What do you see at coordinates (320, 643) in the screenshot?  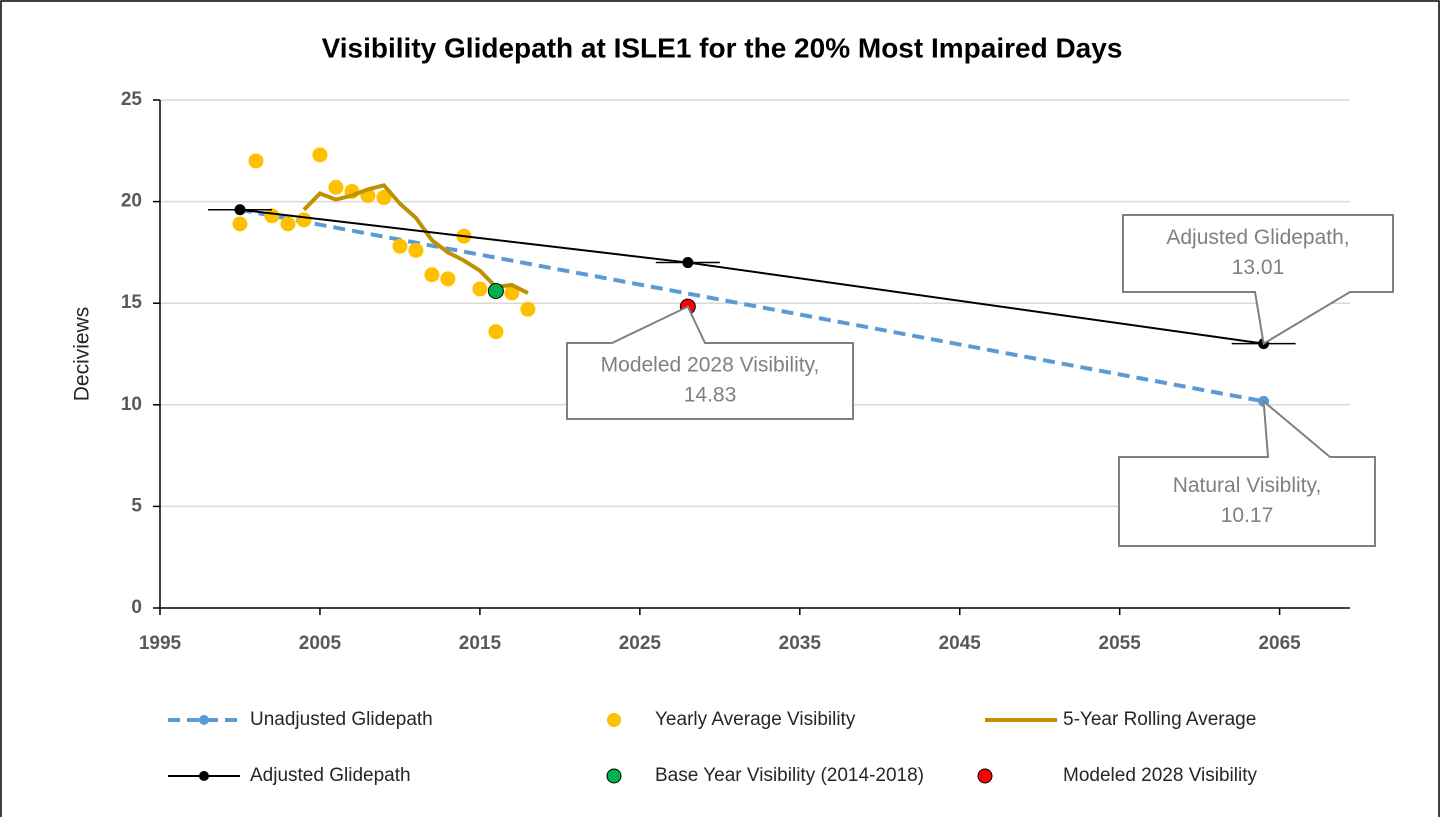 I see `x-tick-label: 2005` at bounding box center [320, 643].